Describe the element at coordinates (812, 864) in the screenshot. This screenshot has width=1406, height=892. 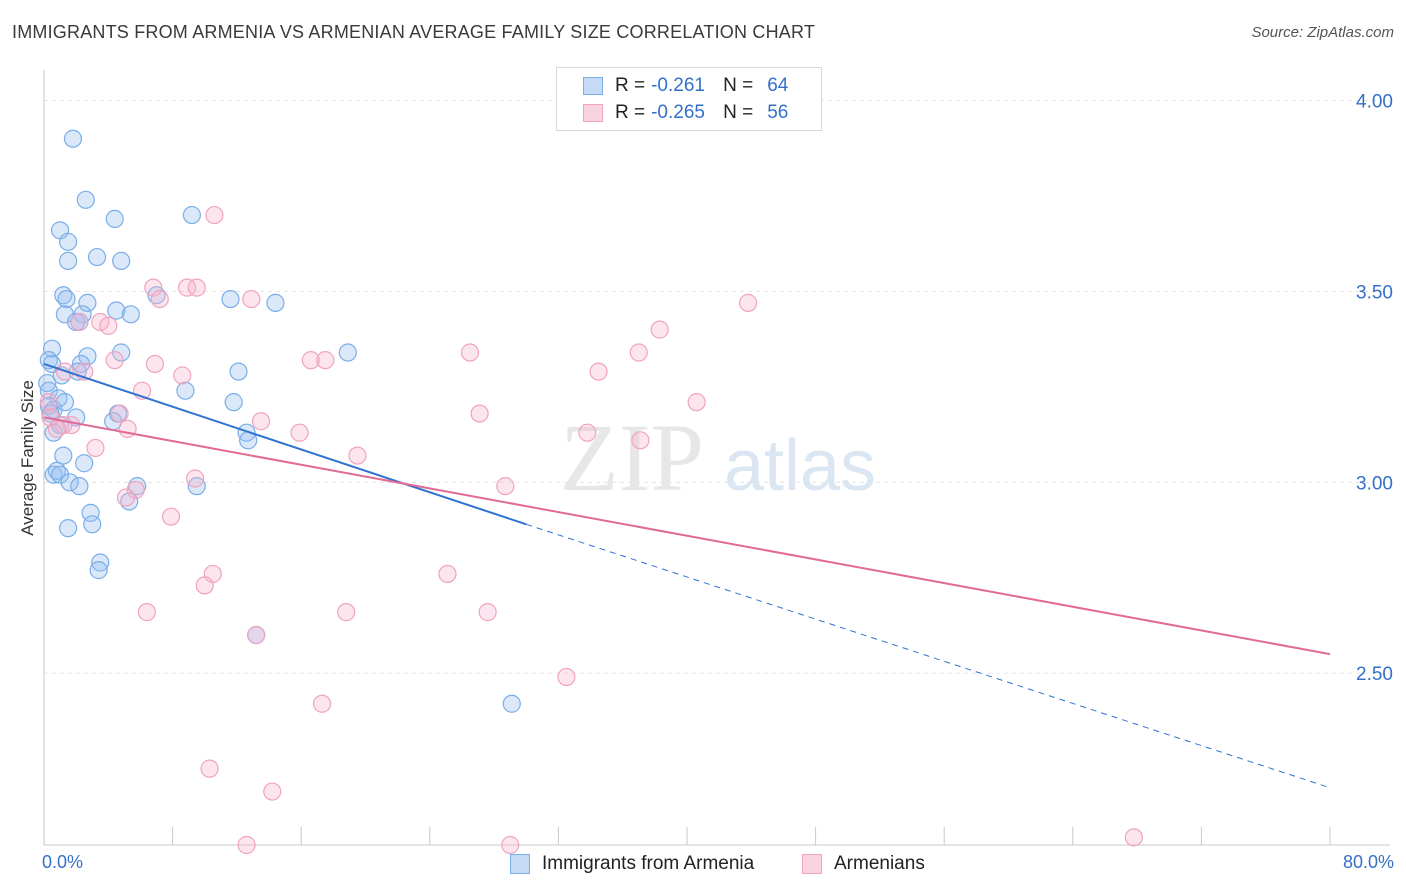
I see `bottom-legend-swatch-pink` at that location.